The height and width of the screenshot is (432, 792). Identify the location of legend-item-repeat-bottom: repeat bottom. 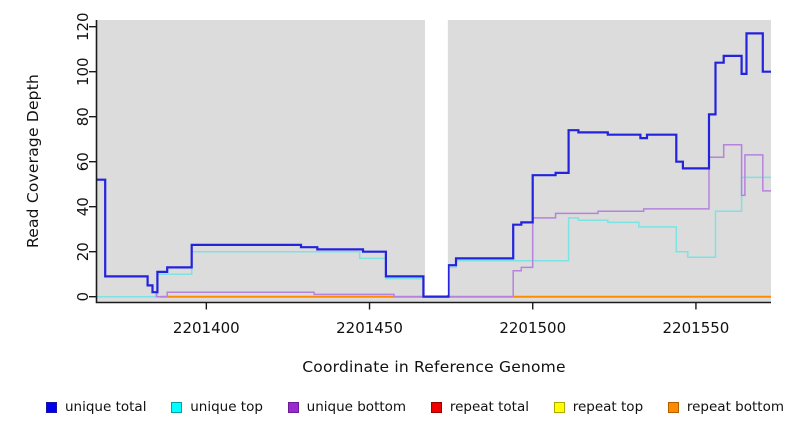
(725, 407).